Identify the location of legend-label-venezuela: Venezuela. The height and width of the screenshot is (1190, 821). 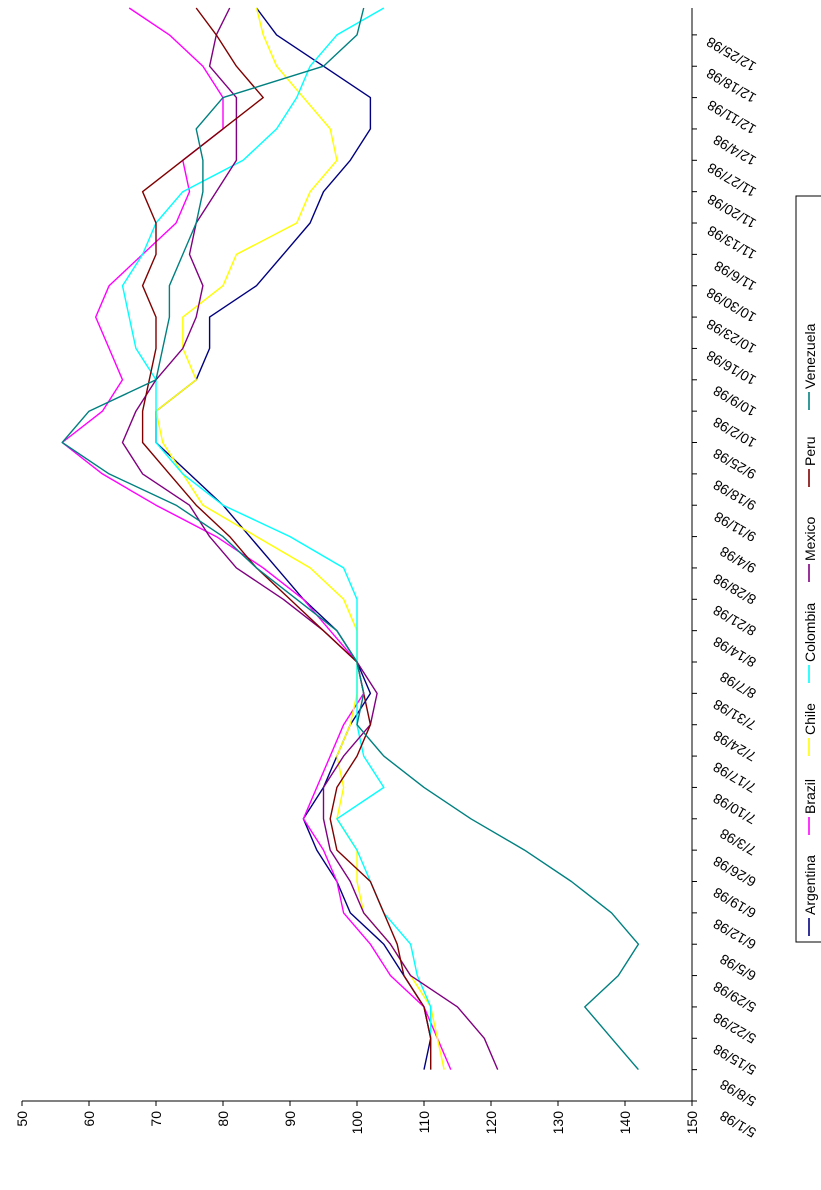
(810, 356).